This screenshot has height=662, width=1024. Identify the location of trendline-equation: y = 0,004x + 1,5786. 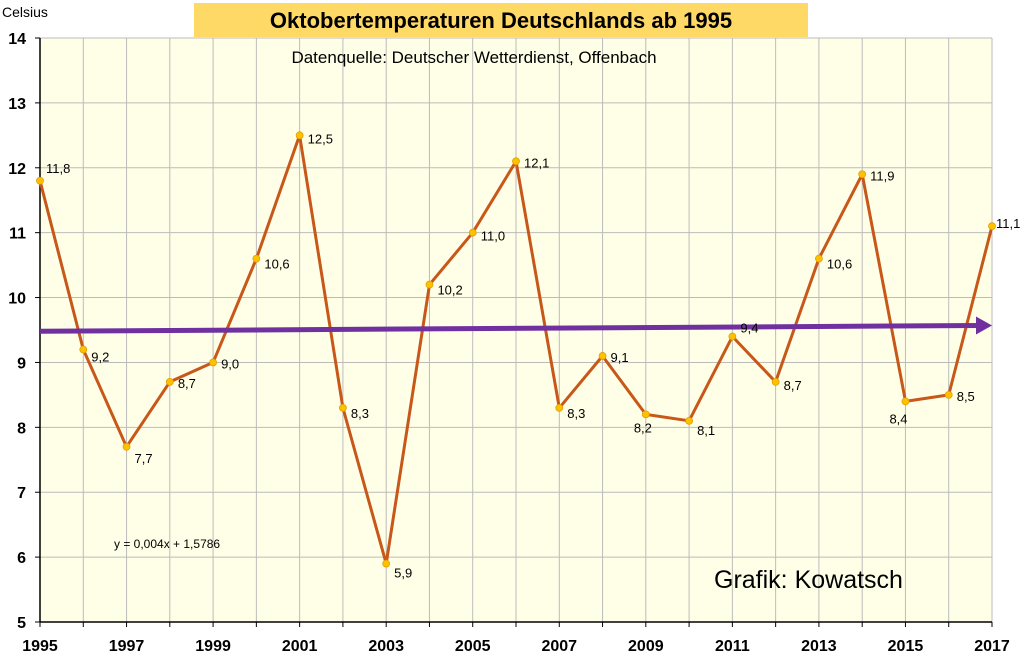
(167, 544).